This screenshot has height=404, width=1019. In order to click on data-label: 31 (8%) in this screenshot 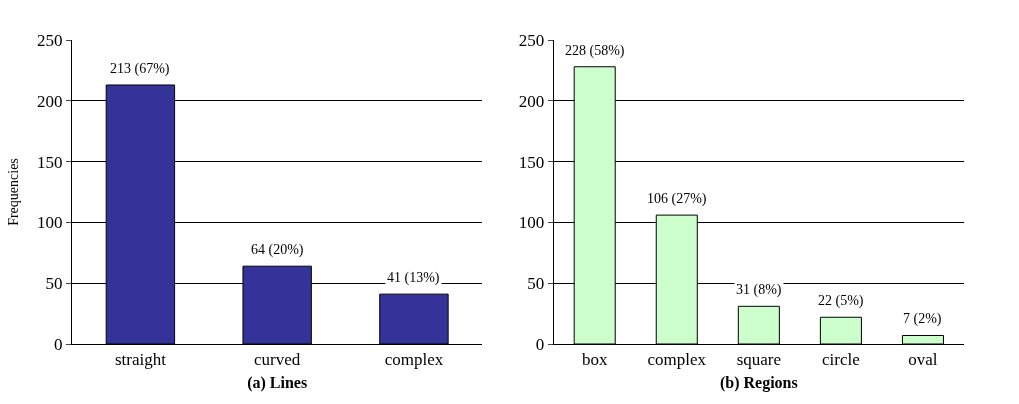, I will do `click(759, 290)`.